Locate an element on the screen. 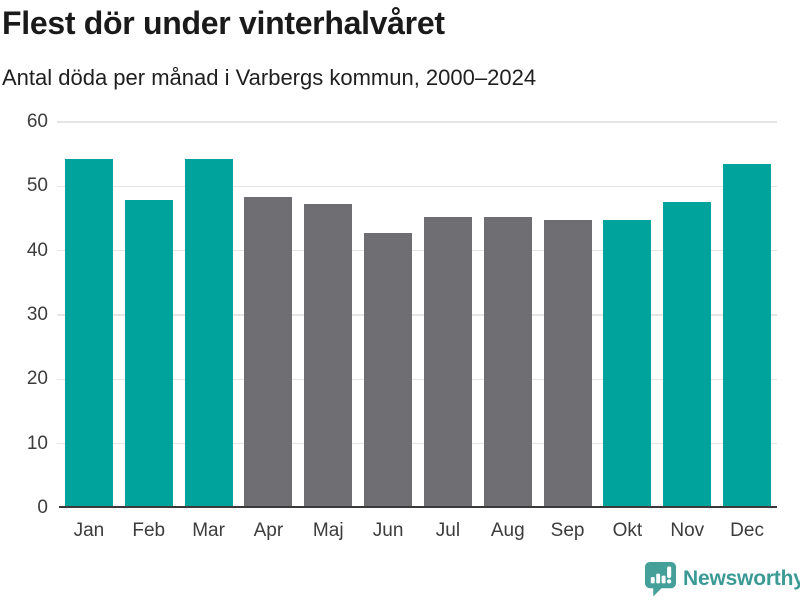 The image size is (800, 600). x-tick-label-sep: Sep is located at coordinates (567, 530).